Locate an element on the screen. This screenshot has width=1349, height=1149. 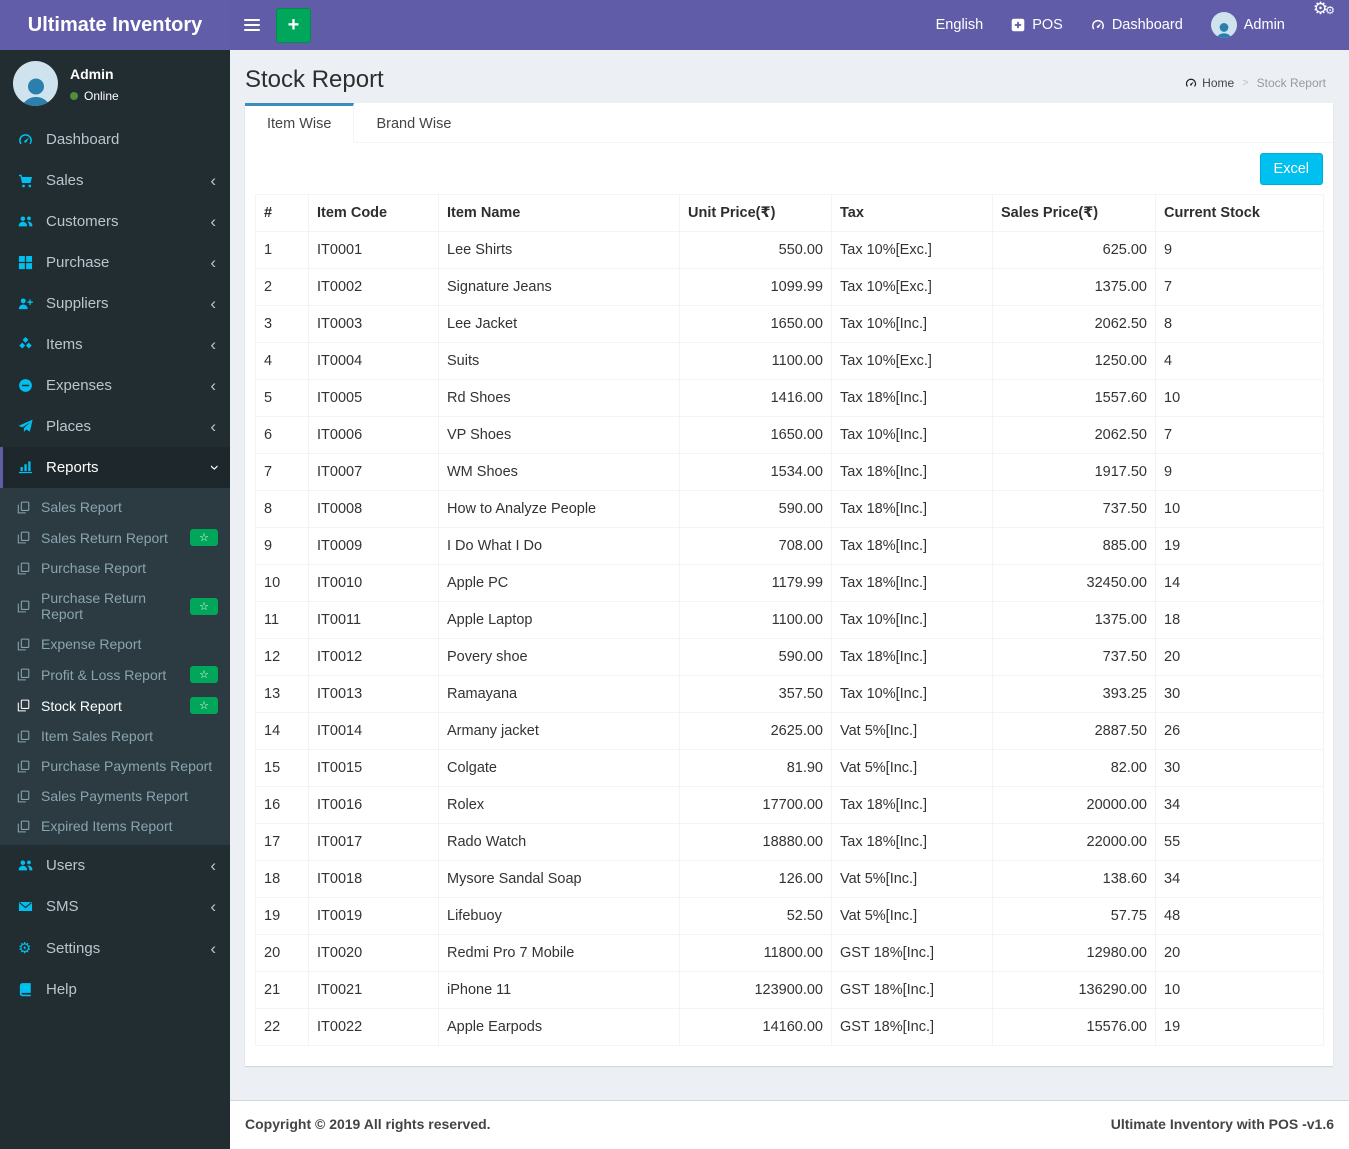
table-cell: 1100.00 is located at coordinates (755, 361).